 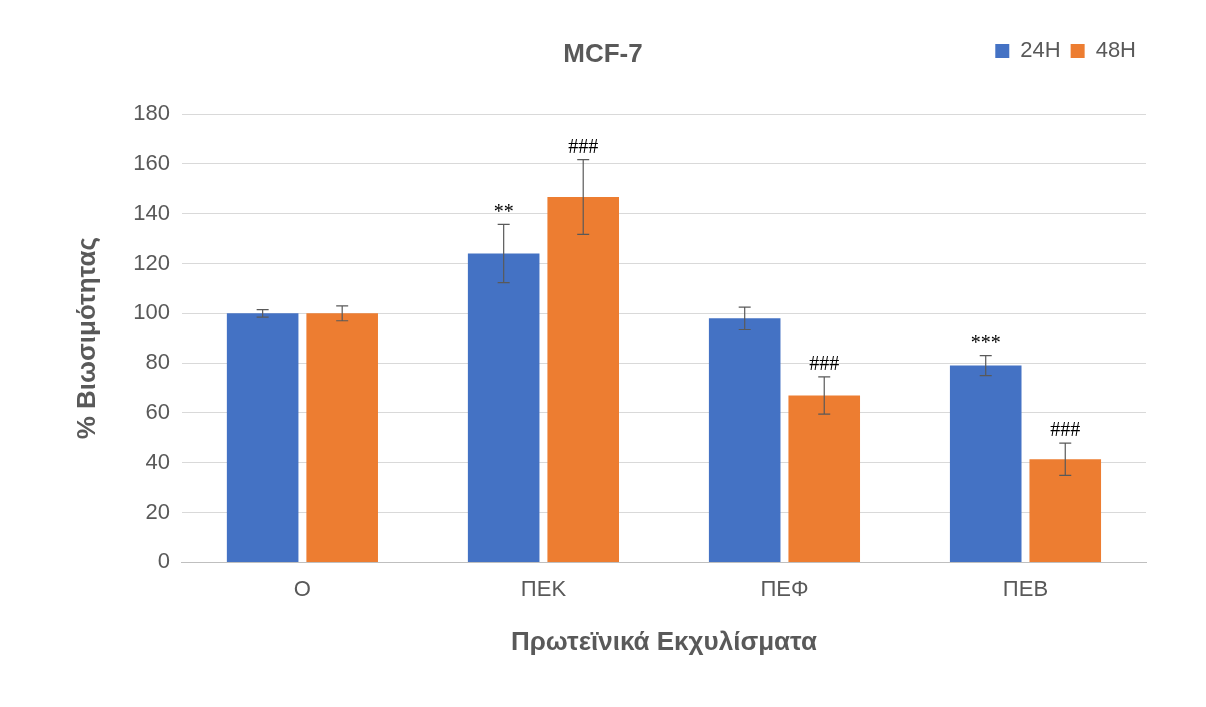 What do you see at coordinates (151, 262) in the screenshot?
I see `y-tick-label: 120` at bounding box center [151, 262].